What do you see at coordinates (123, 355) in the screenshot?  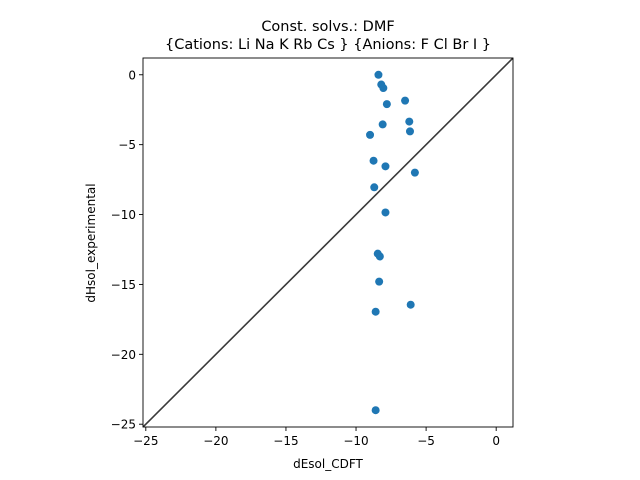 I see `y-tick-label: −20` at bounding box center [123, 355].